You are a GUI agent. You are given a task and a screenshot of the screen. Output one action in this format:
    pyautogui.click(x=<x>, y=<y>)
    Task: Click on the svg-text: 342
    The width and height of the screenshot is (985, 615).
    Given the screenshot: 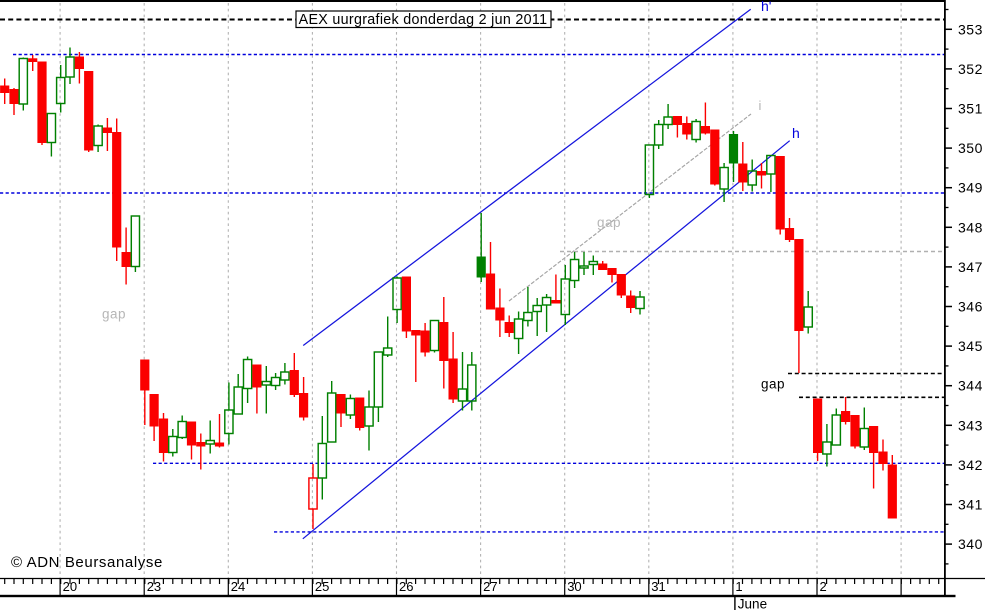 What is the action you would take?
    pyautogui.click(x=970, y=465)
    